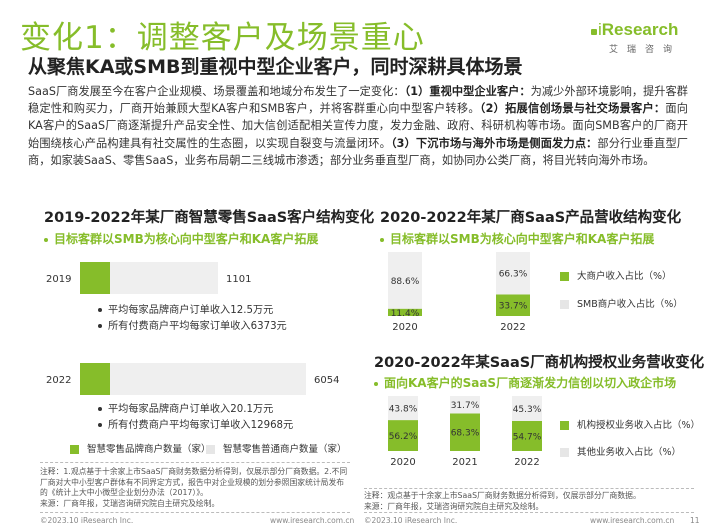 Image resolution: width=710 pixels, height=532 pixels. Describe the element at coordinates (464, 462) in the screenshot. I see `x-label-2021: 2021` at that location.